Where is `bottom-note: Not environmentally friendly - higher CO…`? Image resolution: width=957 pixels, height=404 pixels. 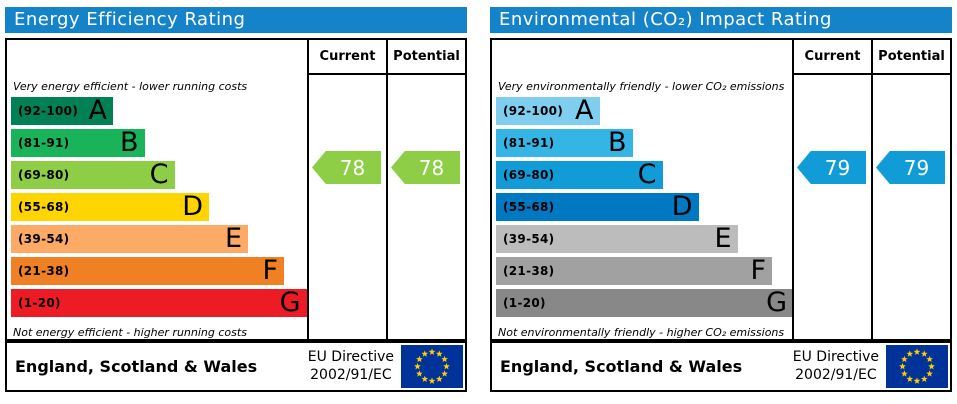
bottom-note: Not environmentally friendly - higher CO… is located at coordinates (641, 332).